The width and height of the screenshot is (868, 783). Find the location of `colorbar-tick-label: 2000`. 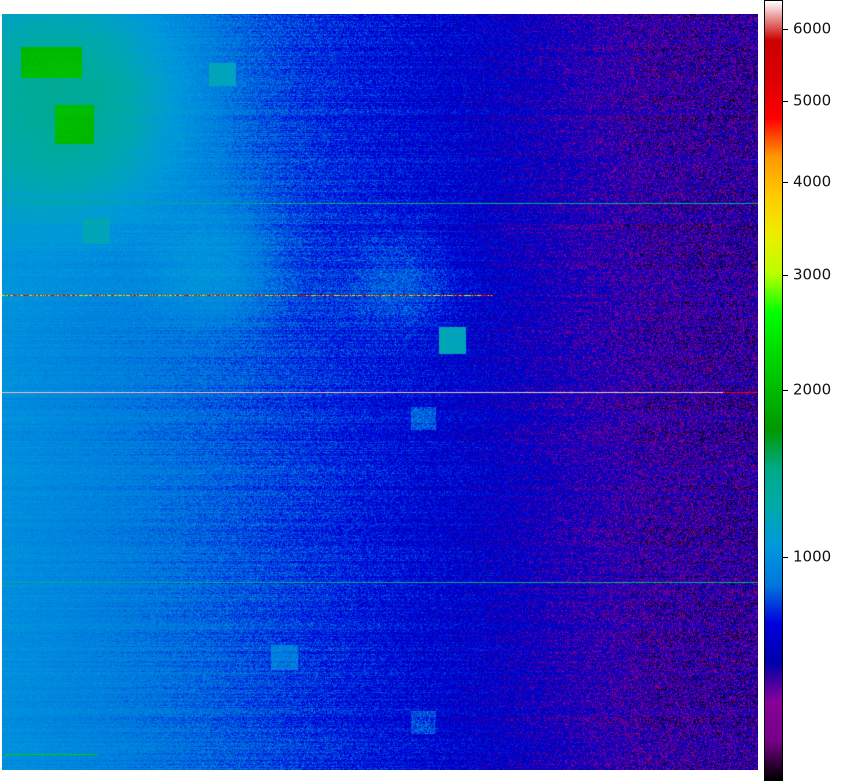

colorbar-tick-label: 2000 is located at coordinates (812, 389).